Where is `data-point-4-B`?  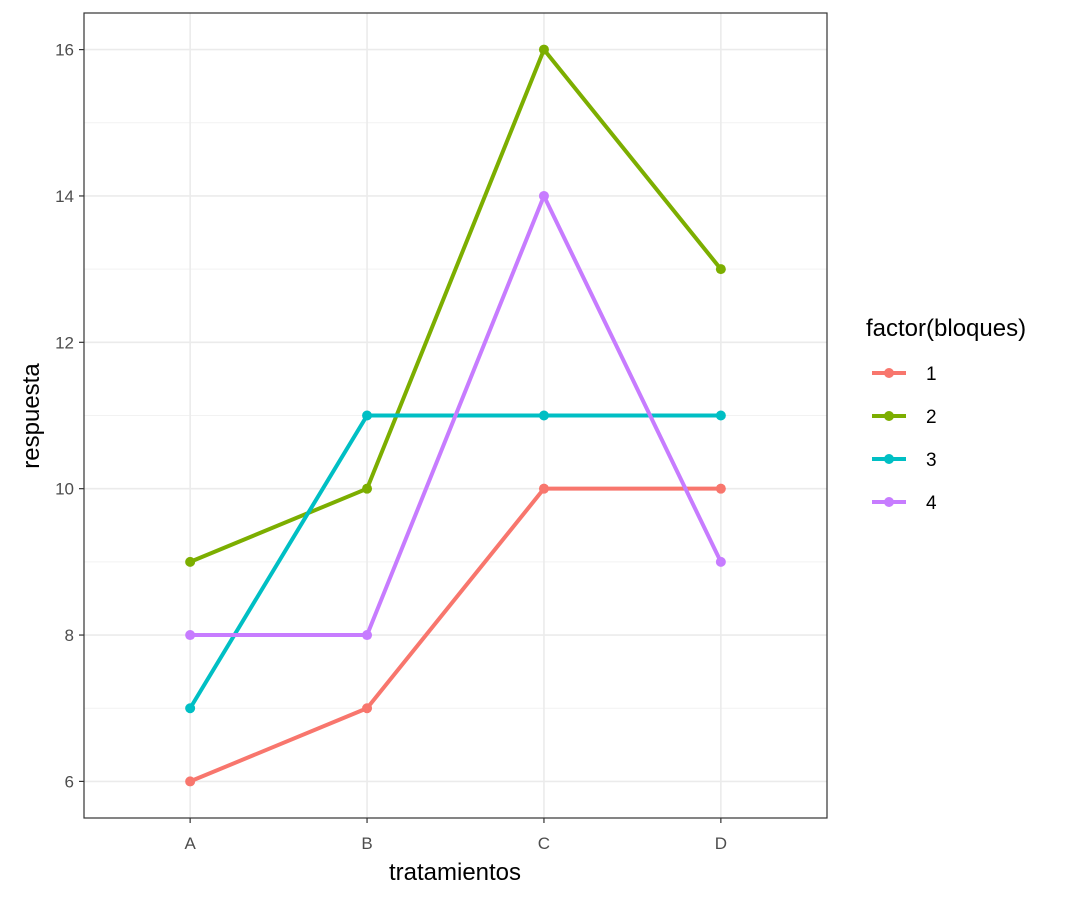
data-point-4-B is located at coordinates (367, 635).